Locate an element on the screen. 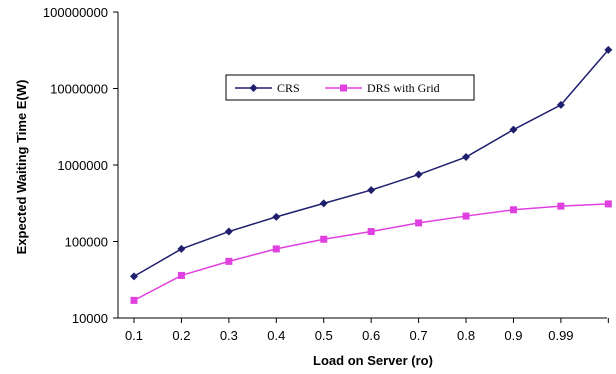 The height and width of the screenshot is (374, 616). y-tick-label: 10000 is located at coordinates (90, 318).